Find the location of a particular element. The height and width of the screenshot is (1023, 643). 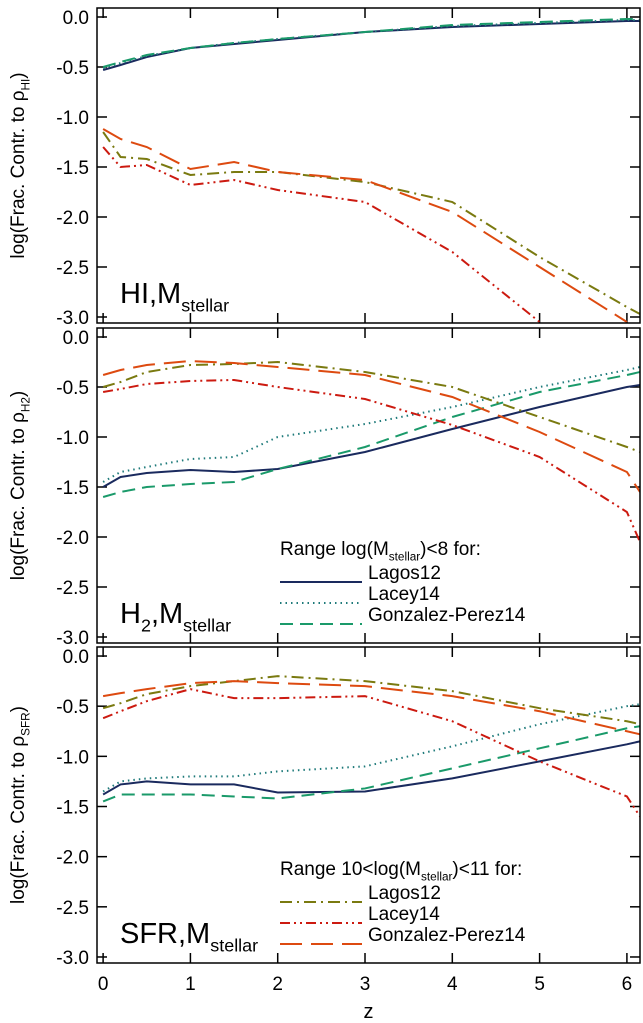

x-tick-label: 1 is located at coordinates (190, 984).